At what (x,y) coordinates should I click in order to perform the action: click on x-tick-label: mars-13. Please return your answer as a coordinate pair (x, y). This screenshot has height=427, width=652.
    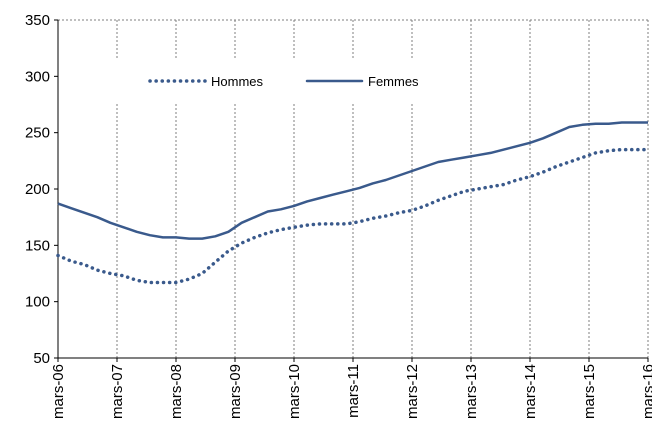
    Looking at the image, I should click on (471, 391).